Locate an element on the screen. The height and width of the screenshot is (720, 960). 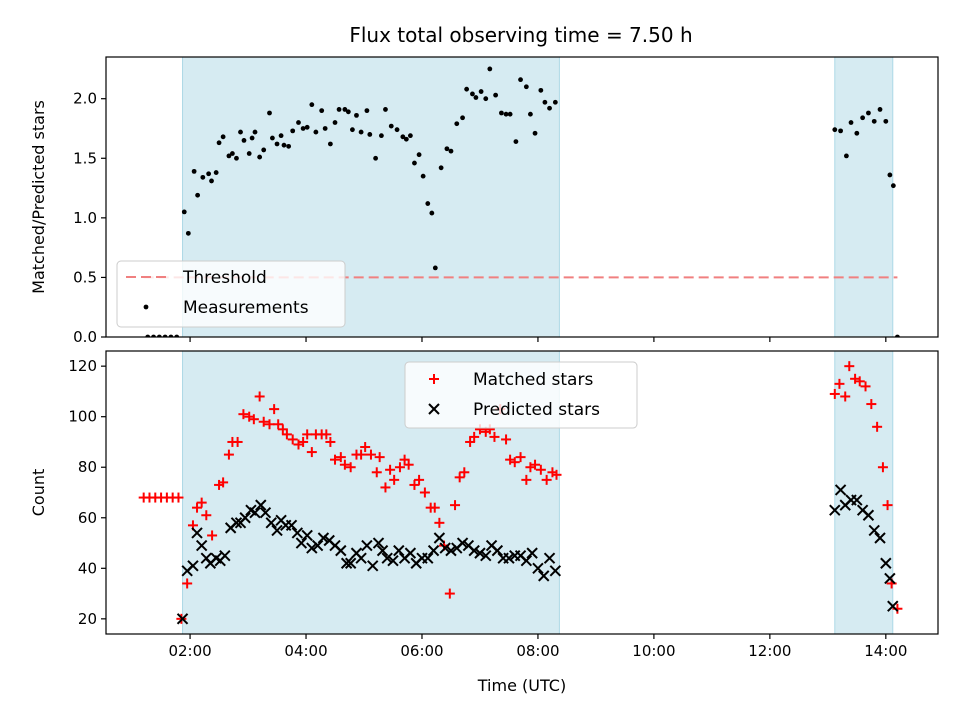
legend-measurements-label: Measurements is located at coordinates (246, 308).